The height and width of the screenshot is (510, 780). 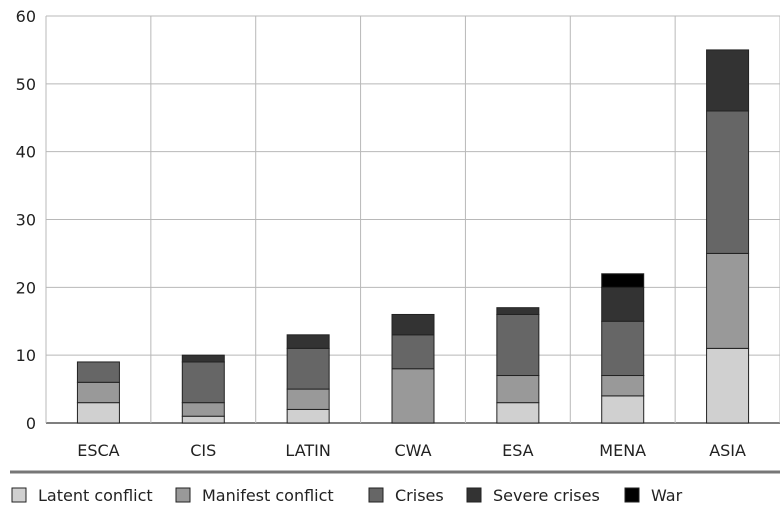 I want to click on legend-label: Manifest conflict, so click(x=268, y=495).